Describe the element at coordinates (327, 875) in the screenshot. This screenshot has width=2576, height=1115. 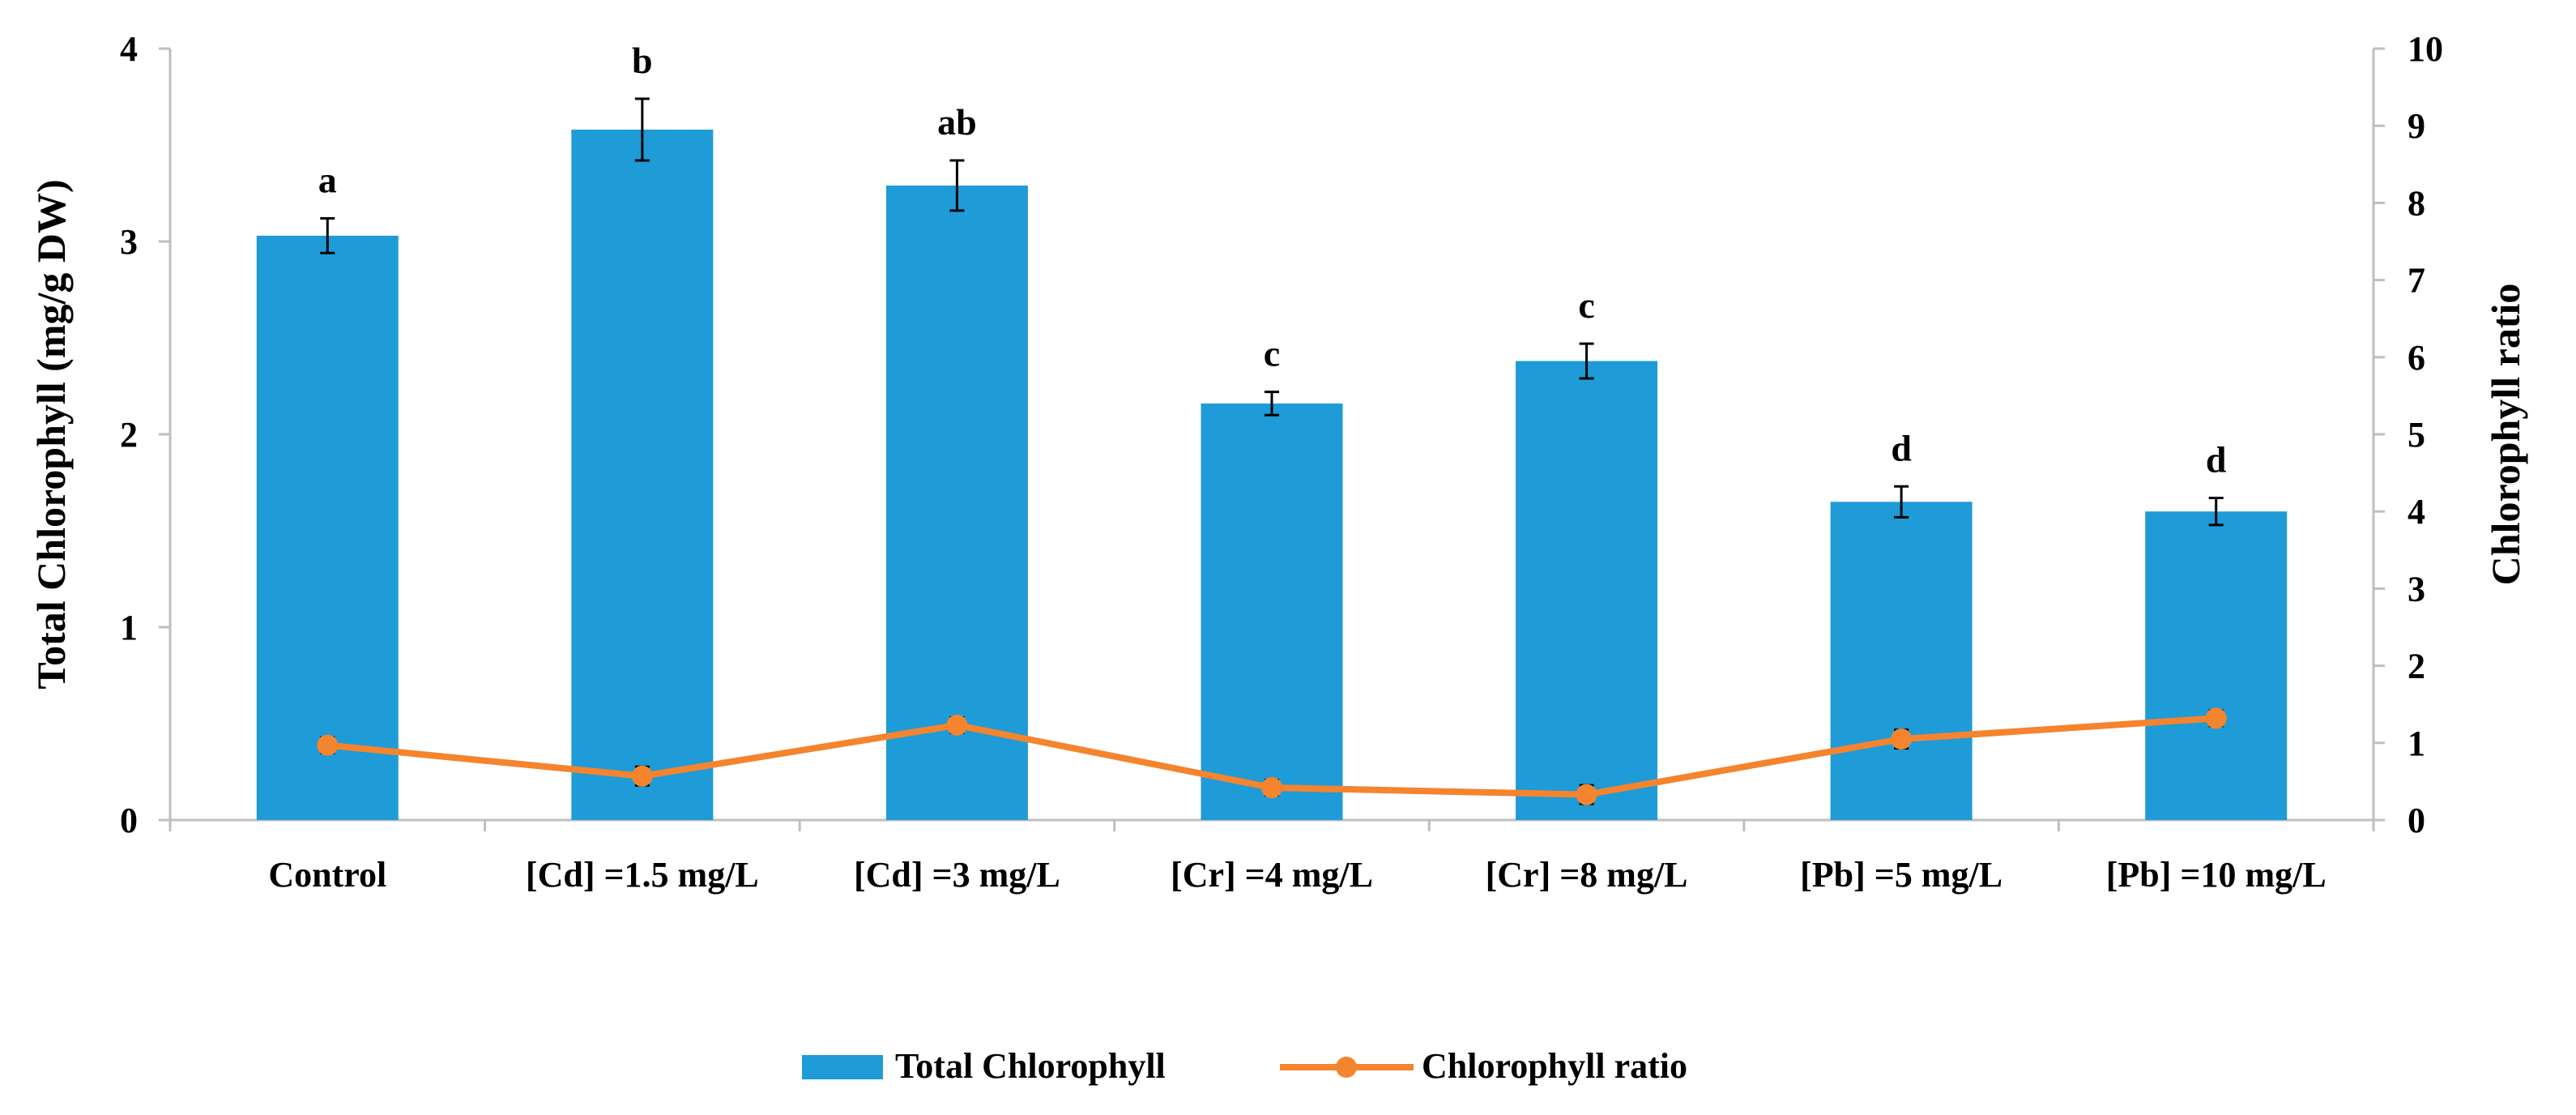
I see `x-category-label: Control` at that location.